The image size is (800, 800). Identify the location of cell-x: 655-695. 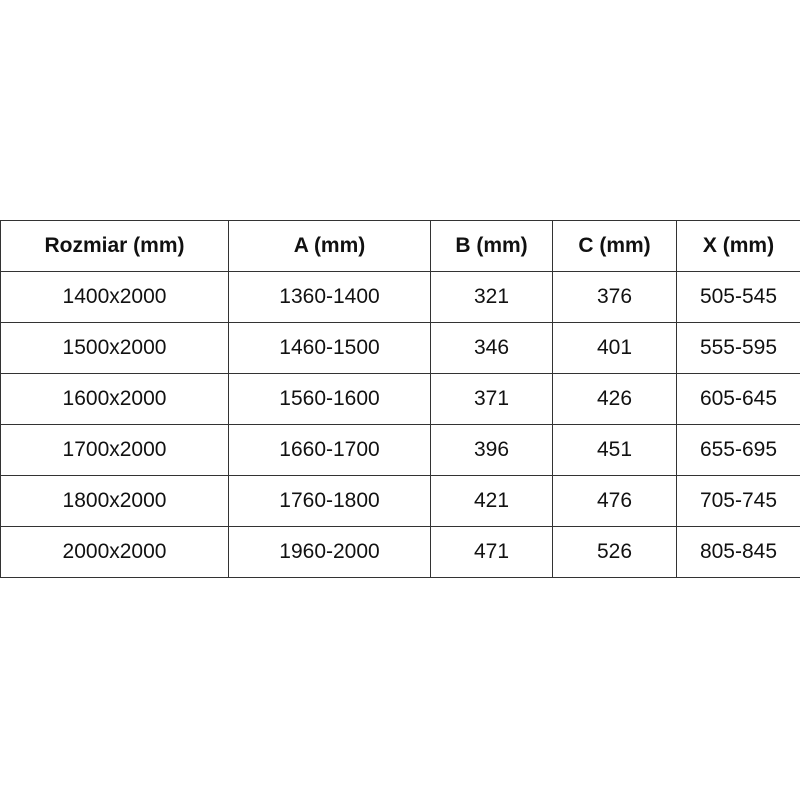
(738, 450).